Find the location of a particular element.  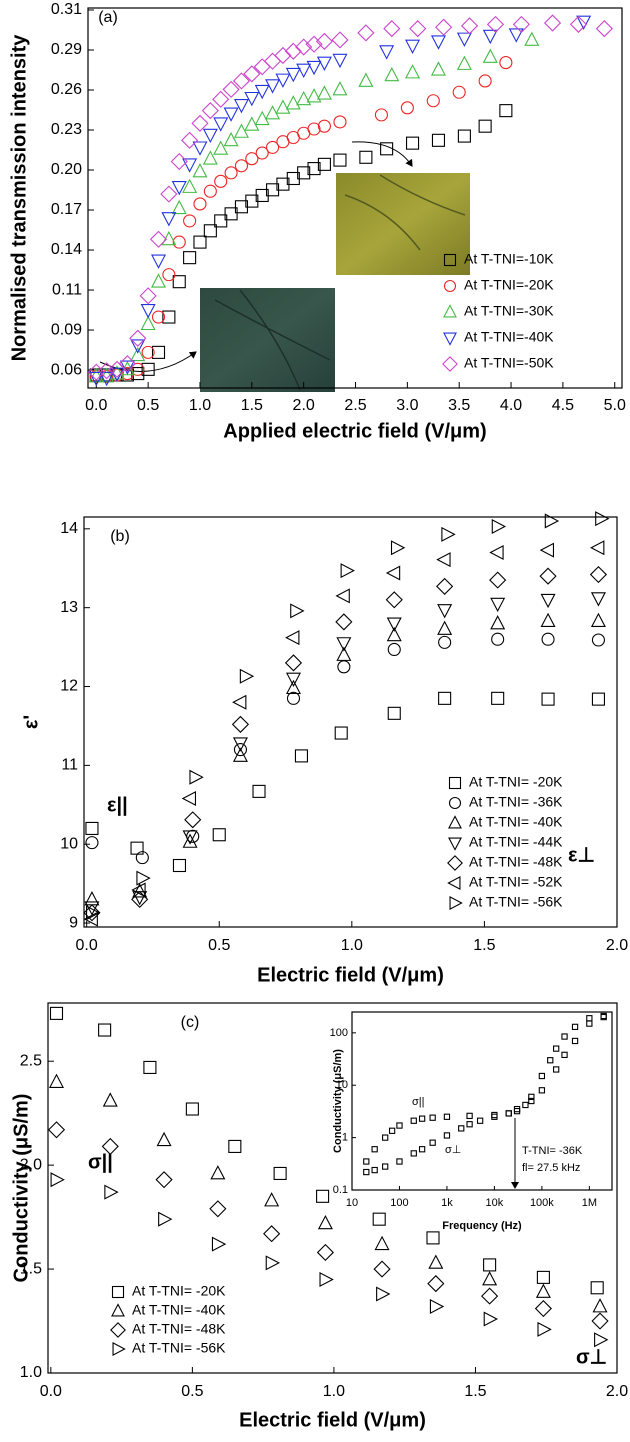

legend-label: At T-TNI= -40K is located at coordinates (179, 1310).